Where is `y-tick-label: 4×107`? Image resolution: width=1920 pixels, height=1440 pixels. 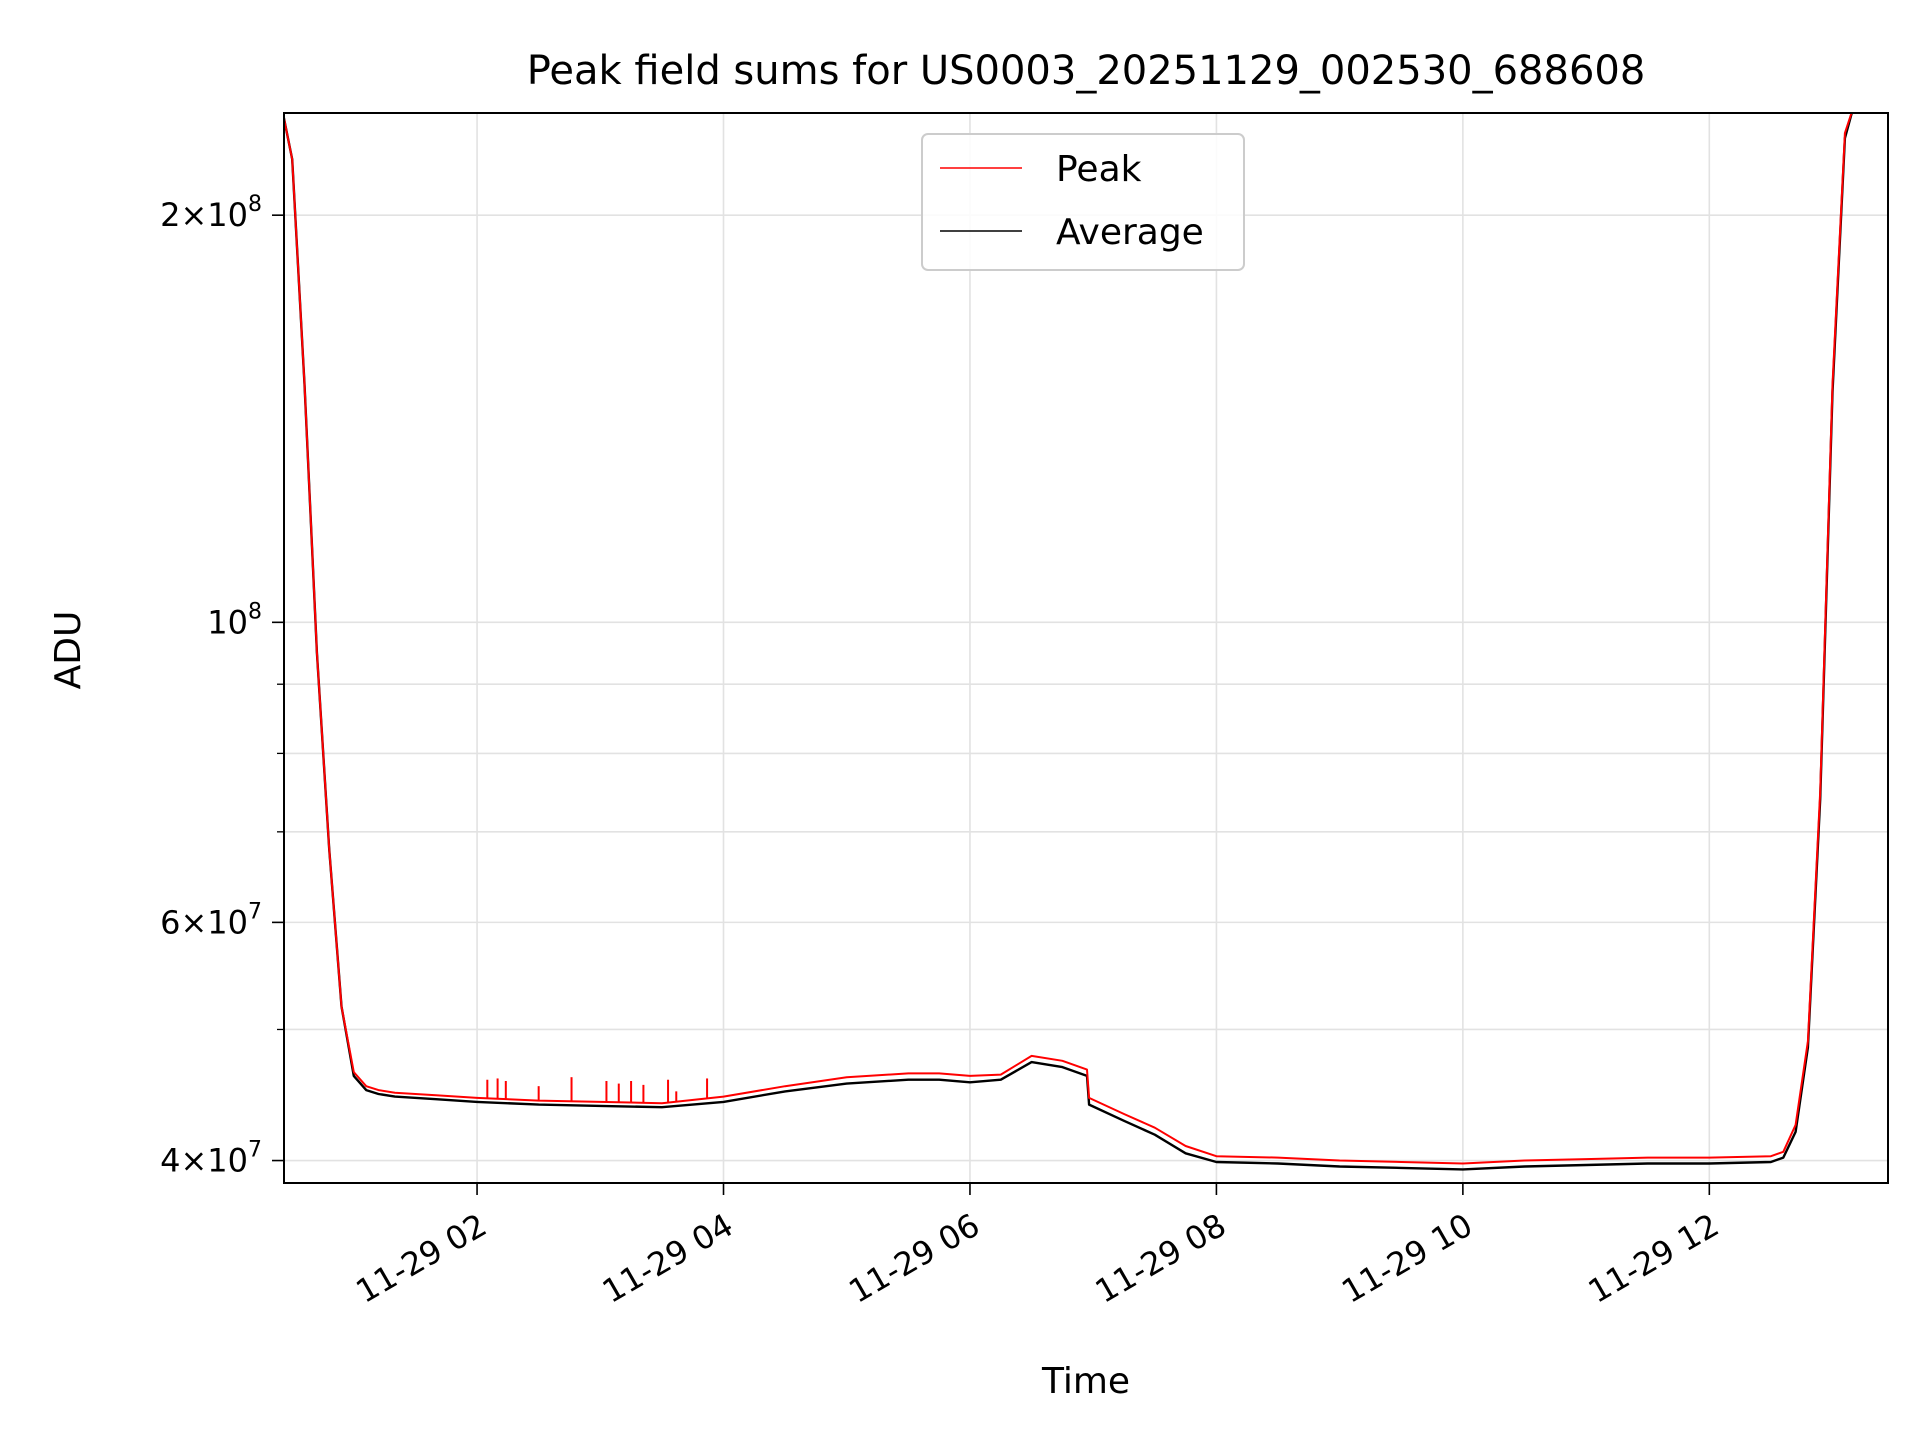
y-tick-label: 4×107 is located at coordinates (211, 1159).